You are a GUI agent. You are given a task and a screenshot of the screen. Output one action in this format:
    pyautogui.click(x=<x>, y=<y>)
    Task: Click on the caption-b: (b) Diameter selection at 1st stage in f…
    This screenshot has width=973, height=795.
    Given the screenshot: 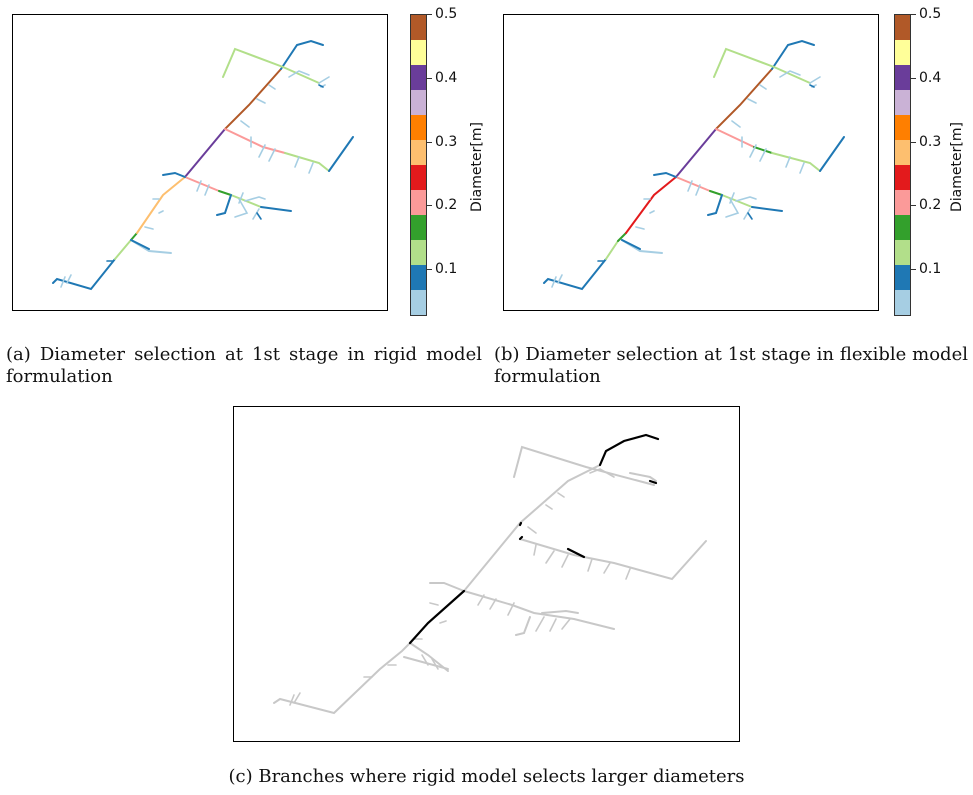 What is the action you would take?
    pyautogui.click(x=731, y=365)
    